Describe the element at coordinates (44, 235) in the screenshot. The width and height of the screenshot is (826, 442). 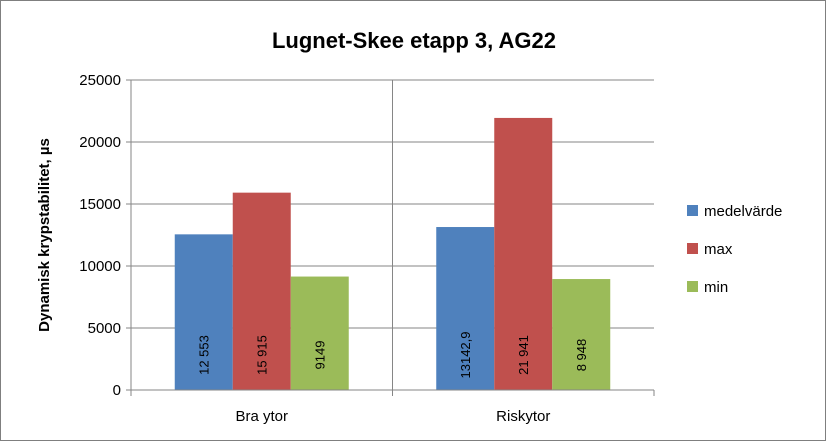
I see `y-axis-title: Dynamisk krypstabilitet, µs` at that location.